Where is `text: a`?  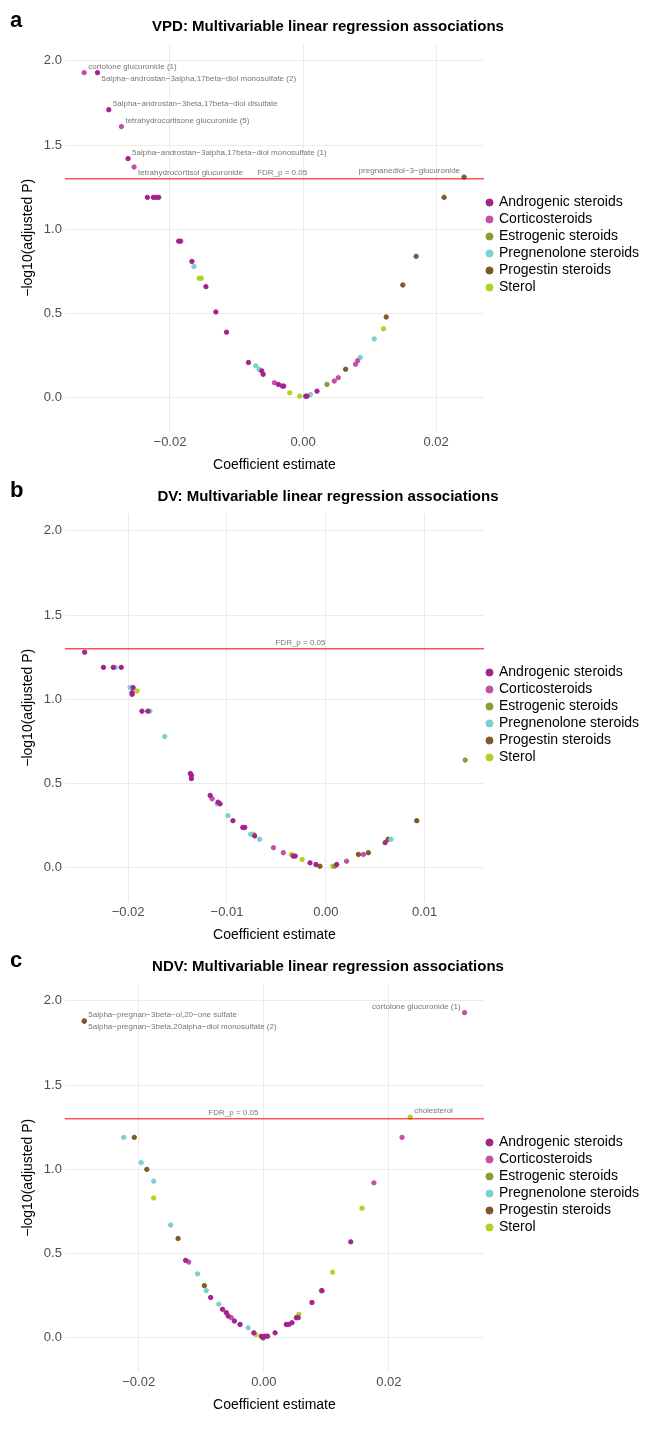 text: a is located at coordinates (16, 20).